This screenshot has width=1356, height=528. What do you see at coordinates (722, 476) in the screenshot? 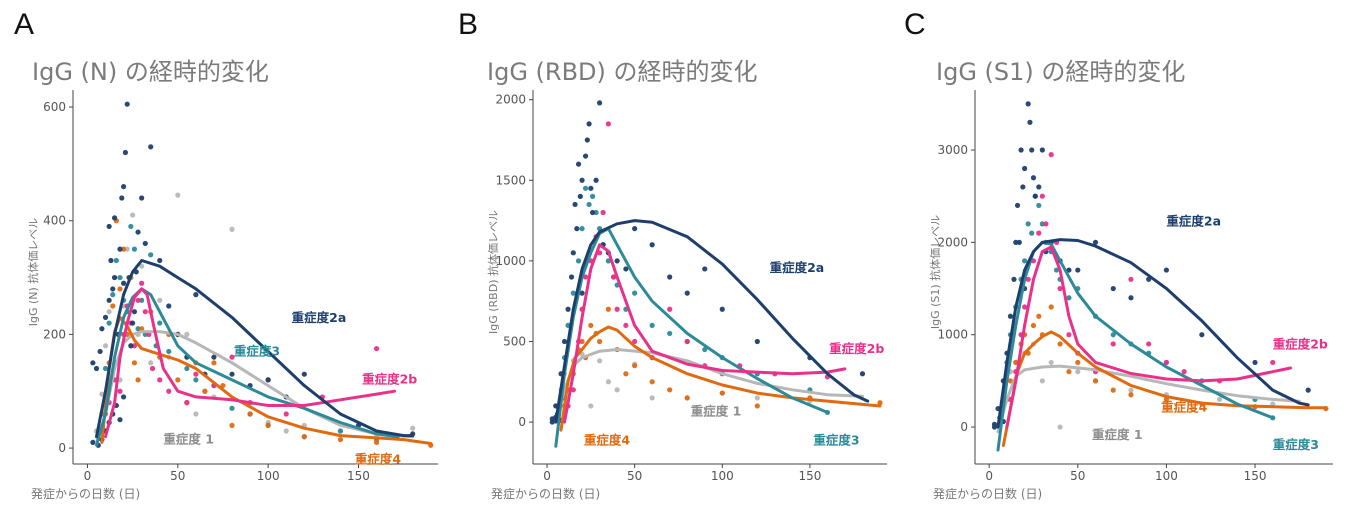
I see `x-tick-label: 100` at bounding box center [722, 476].